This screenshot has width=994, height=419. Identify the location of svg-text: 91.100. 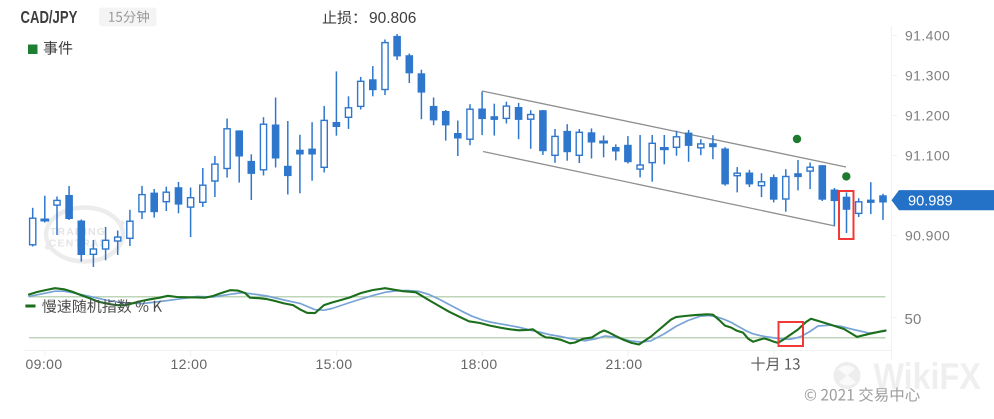
(927, 156).